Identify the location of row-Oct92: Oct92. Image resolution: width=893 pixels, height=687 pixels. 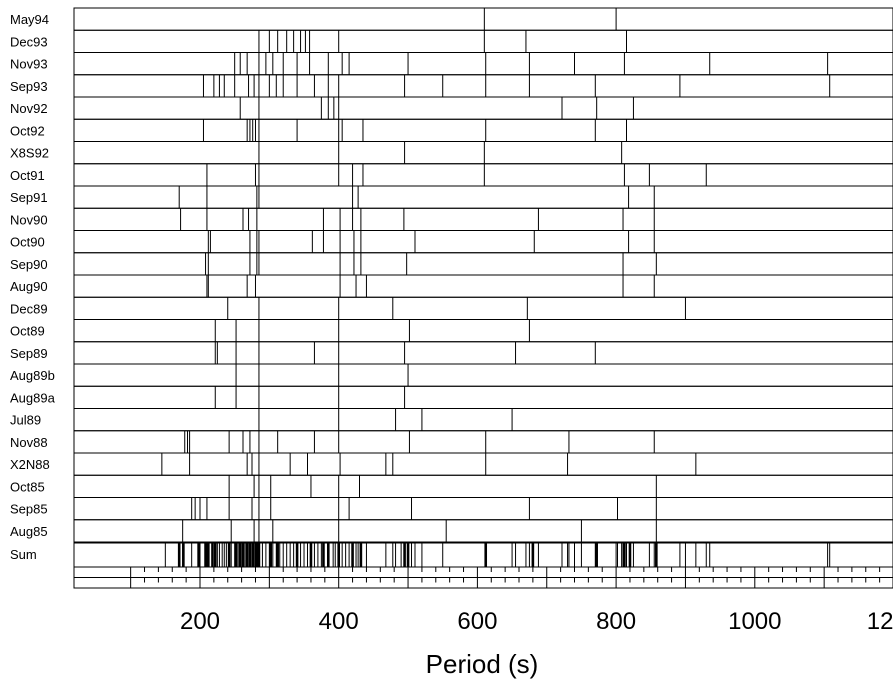
(451, 130).